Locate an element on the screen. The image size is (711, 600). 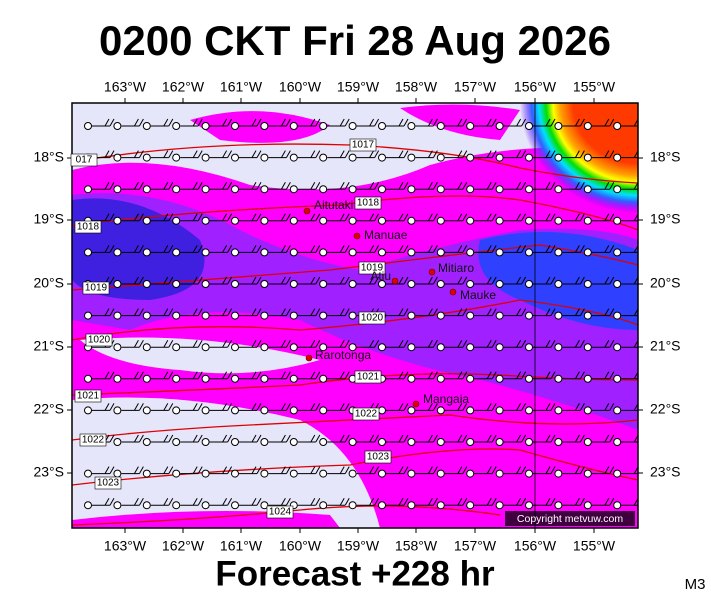
place-label: Manuae is located at coordinates (386, 235).